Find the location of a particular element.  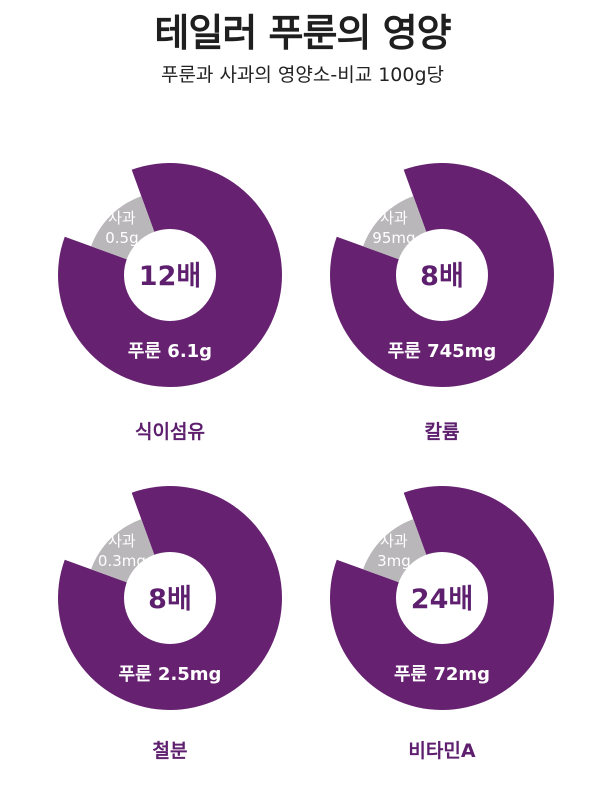

donut-chart: 8배 사과 0.3mg 푸룬 2.5mg is located at coordinates (170, 598).